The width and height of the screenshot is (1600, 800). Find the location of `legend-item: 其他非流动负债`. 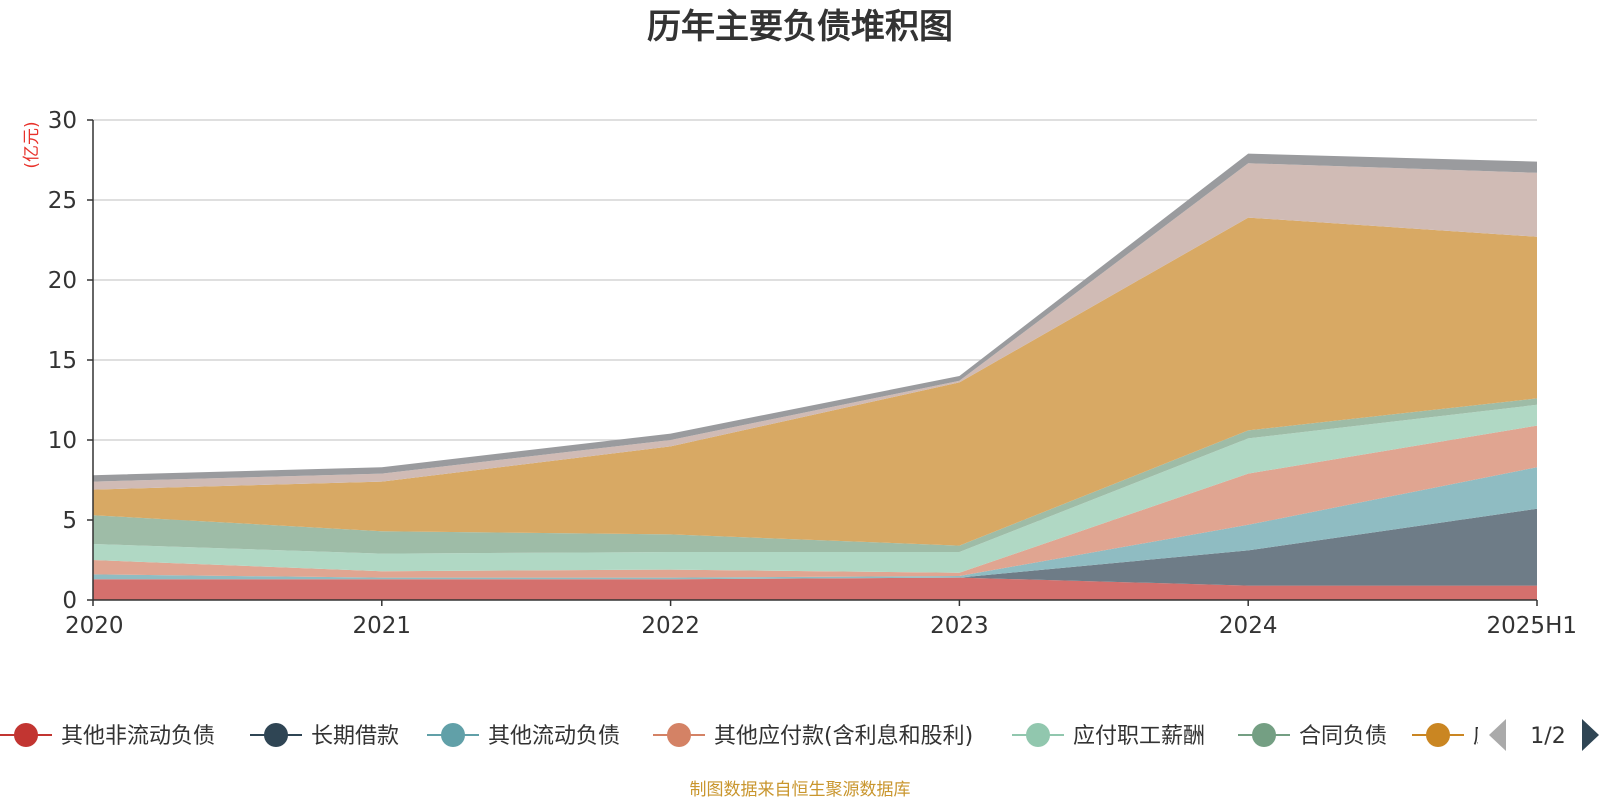

legend-item: 其他非流动负债 is located at coordinates (107, 736).